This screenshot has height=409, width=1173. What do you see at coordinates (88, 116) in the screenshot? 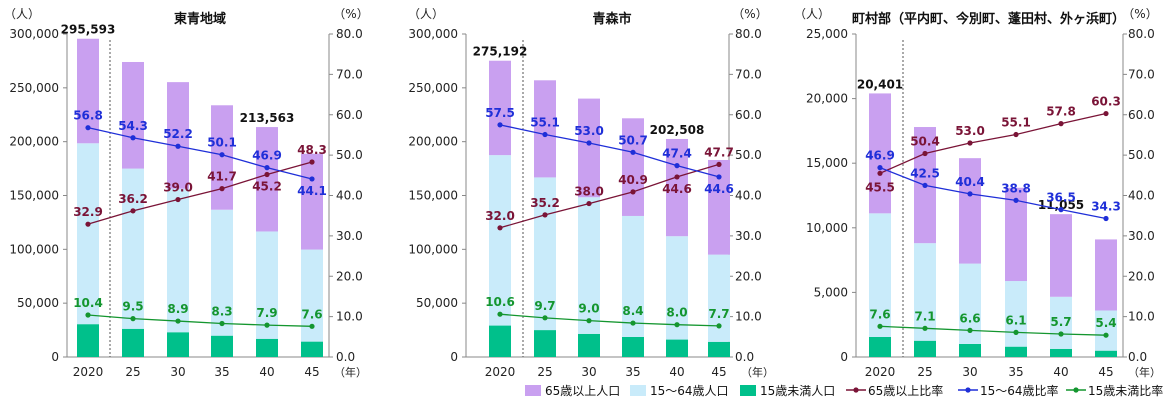
I see `line-data-label: 56.8` at bounding box center [88, 116].